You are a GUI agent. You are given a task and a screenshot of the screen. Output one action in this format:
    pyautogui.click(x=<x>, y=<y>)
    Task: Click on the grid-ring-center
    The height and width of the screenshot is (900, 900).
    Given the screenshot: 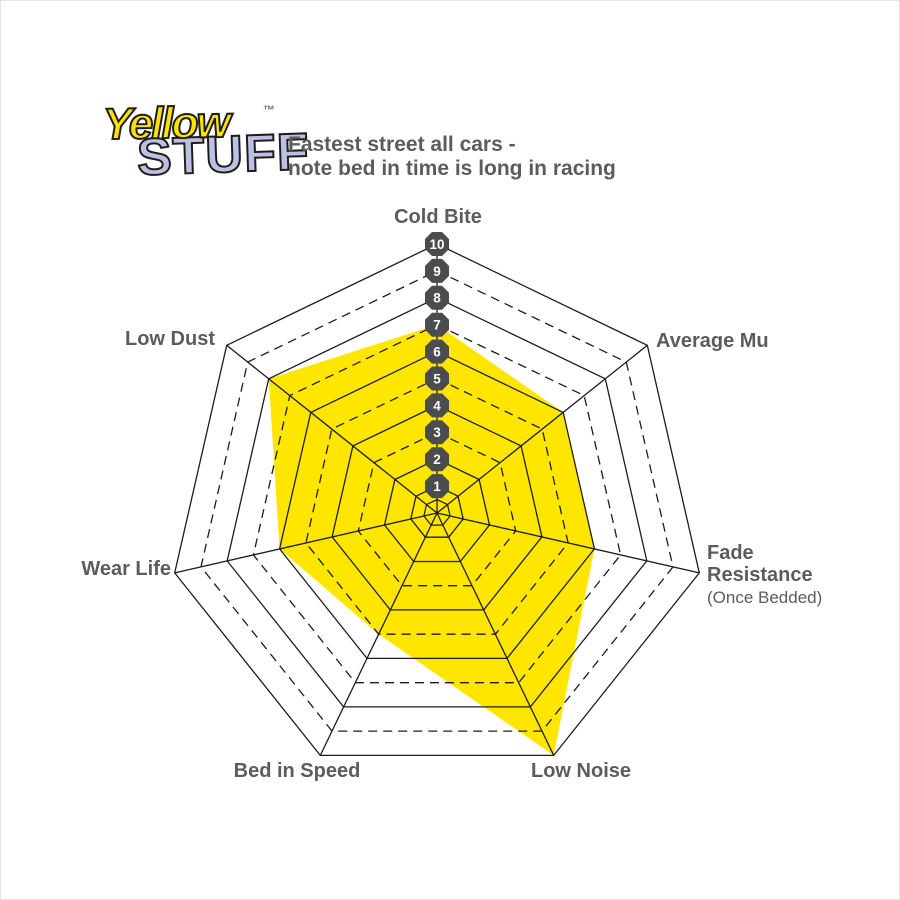 What is the action you would take?
    pyautogui.click(x=437, y=512)
    